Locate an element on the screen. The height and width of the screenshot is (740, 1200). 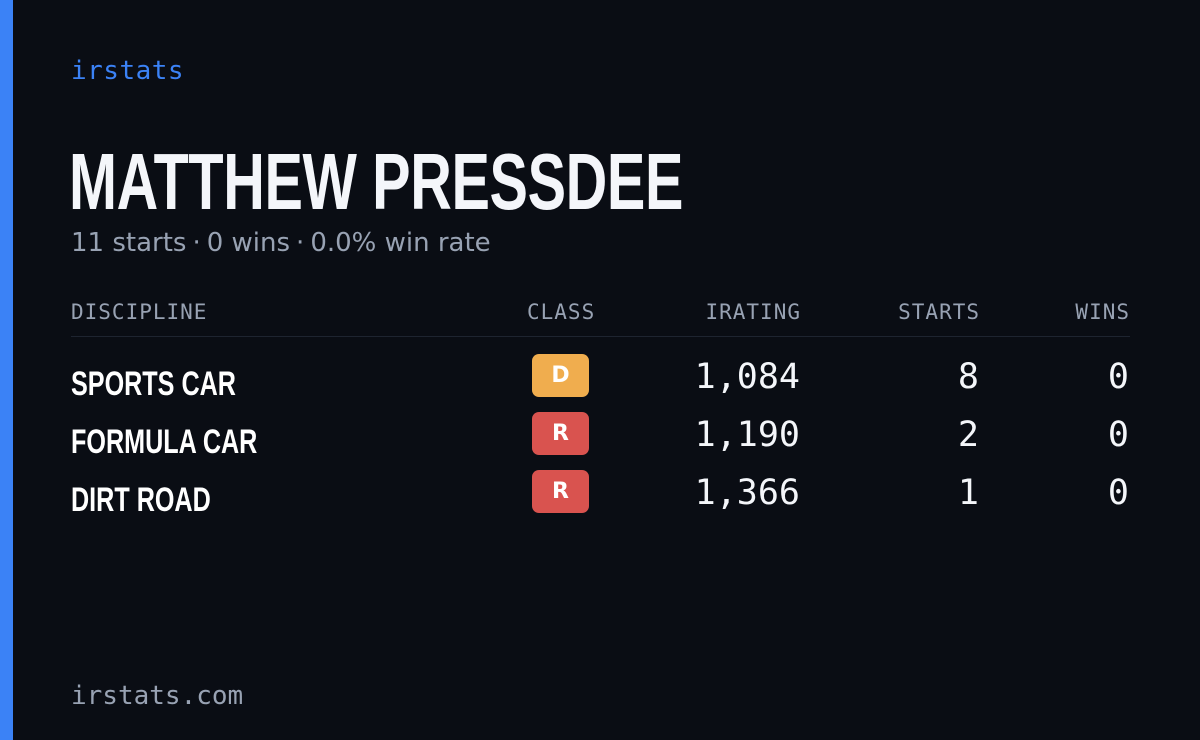
driver-summary: 11 starts · 0 wins · 0.0% win rate is located at coordinates (281, 243).